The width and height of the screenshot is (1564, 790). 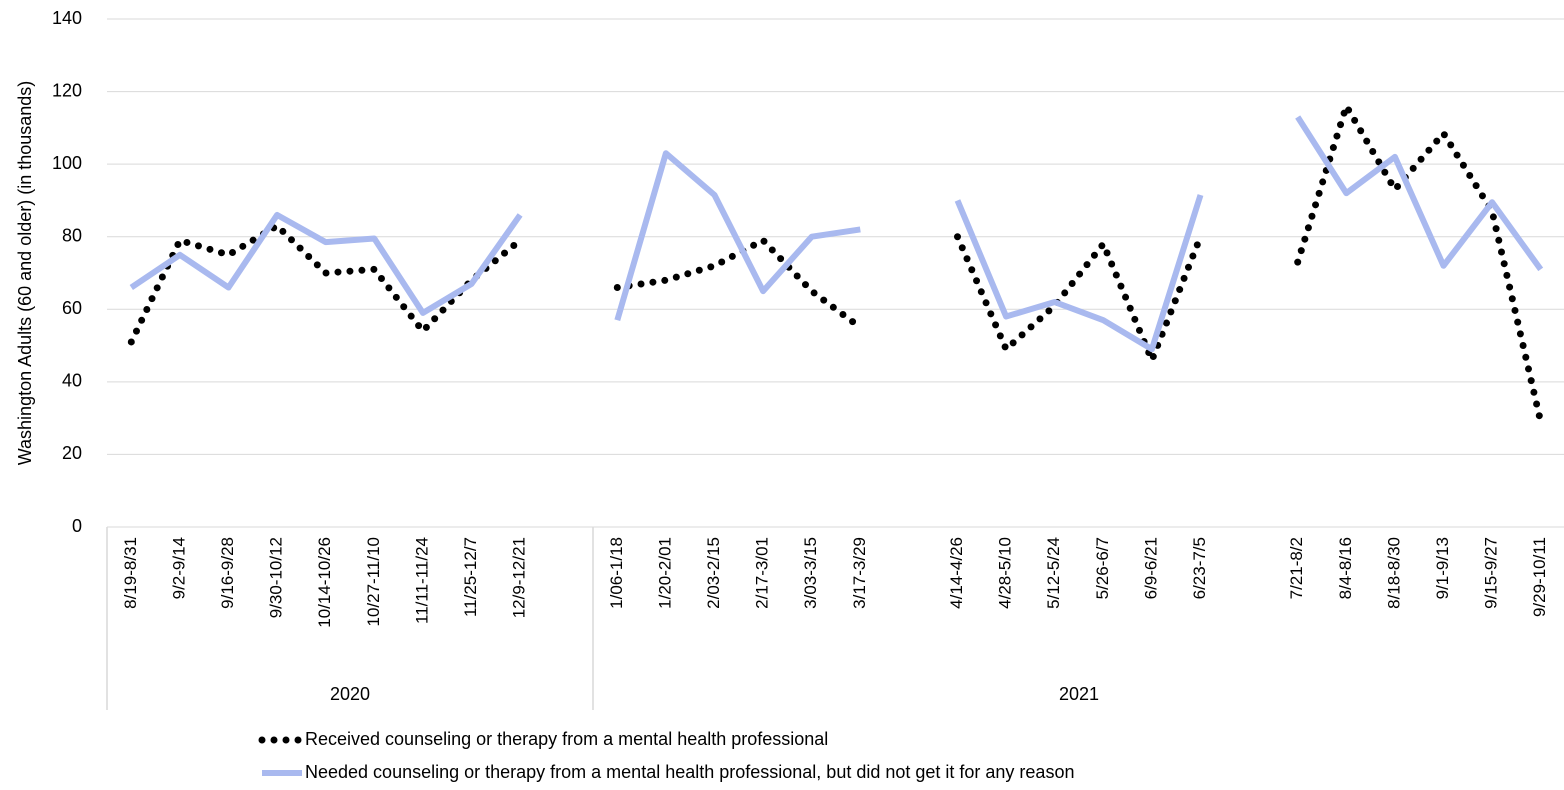 I want to click on y-tick-label: 40, so click(x=72, y=381).